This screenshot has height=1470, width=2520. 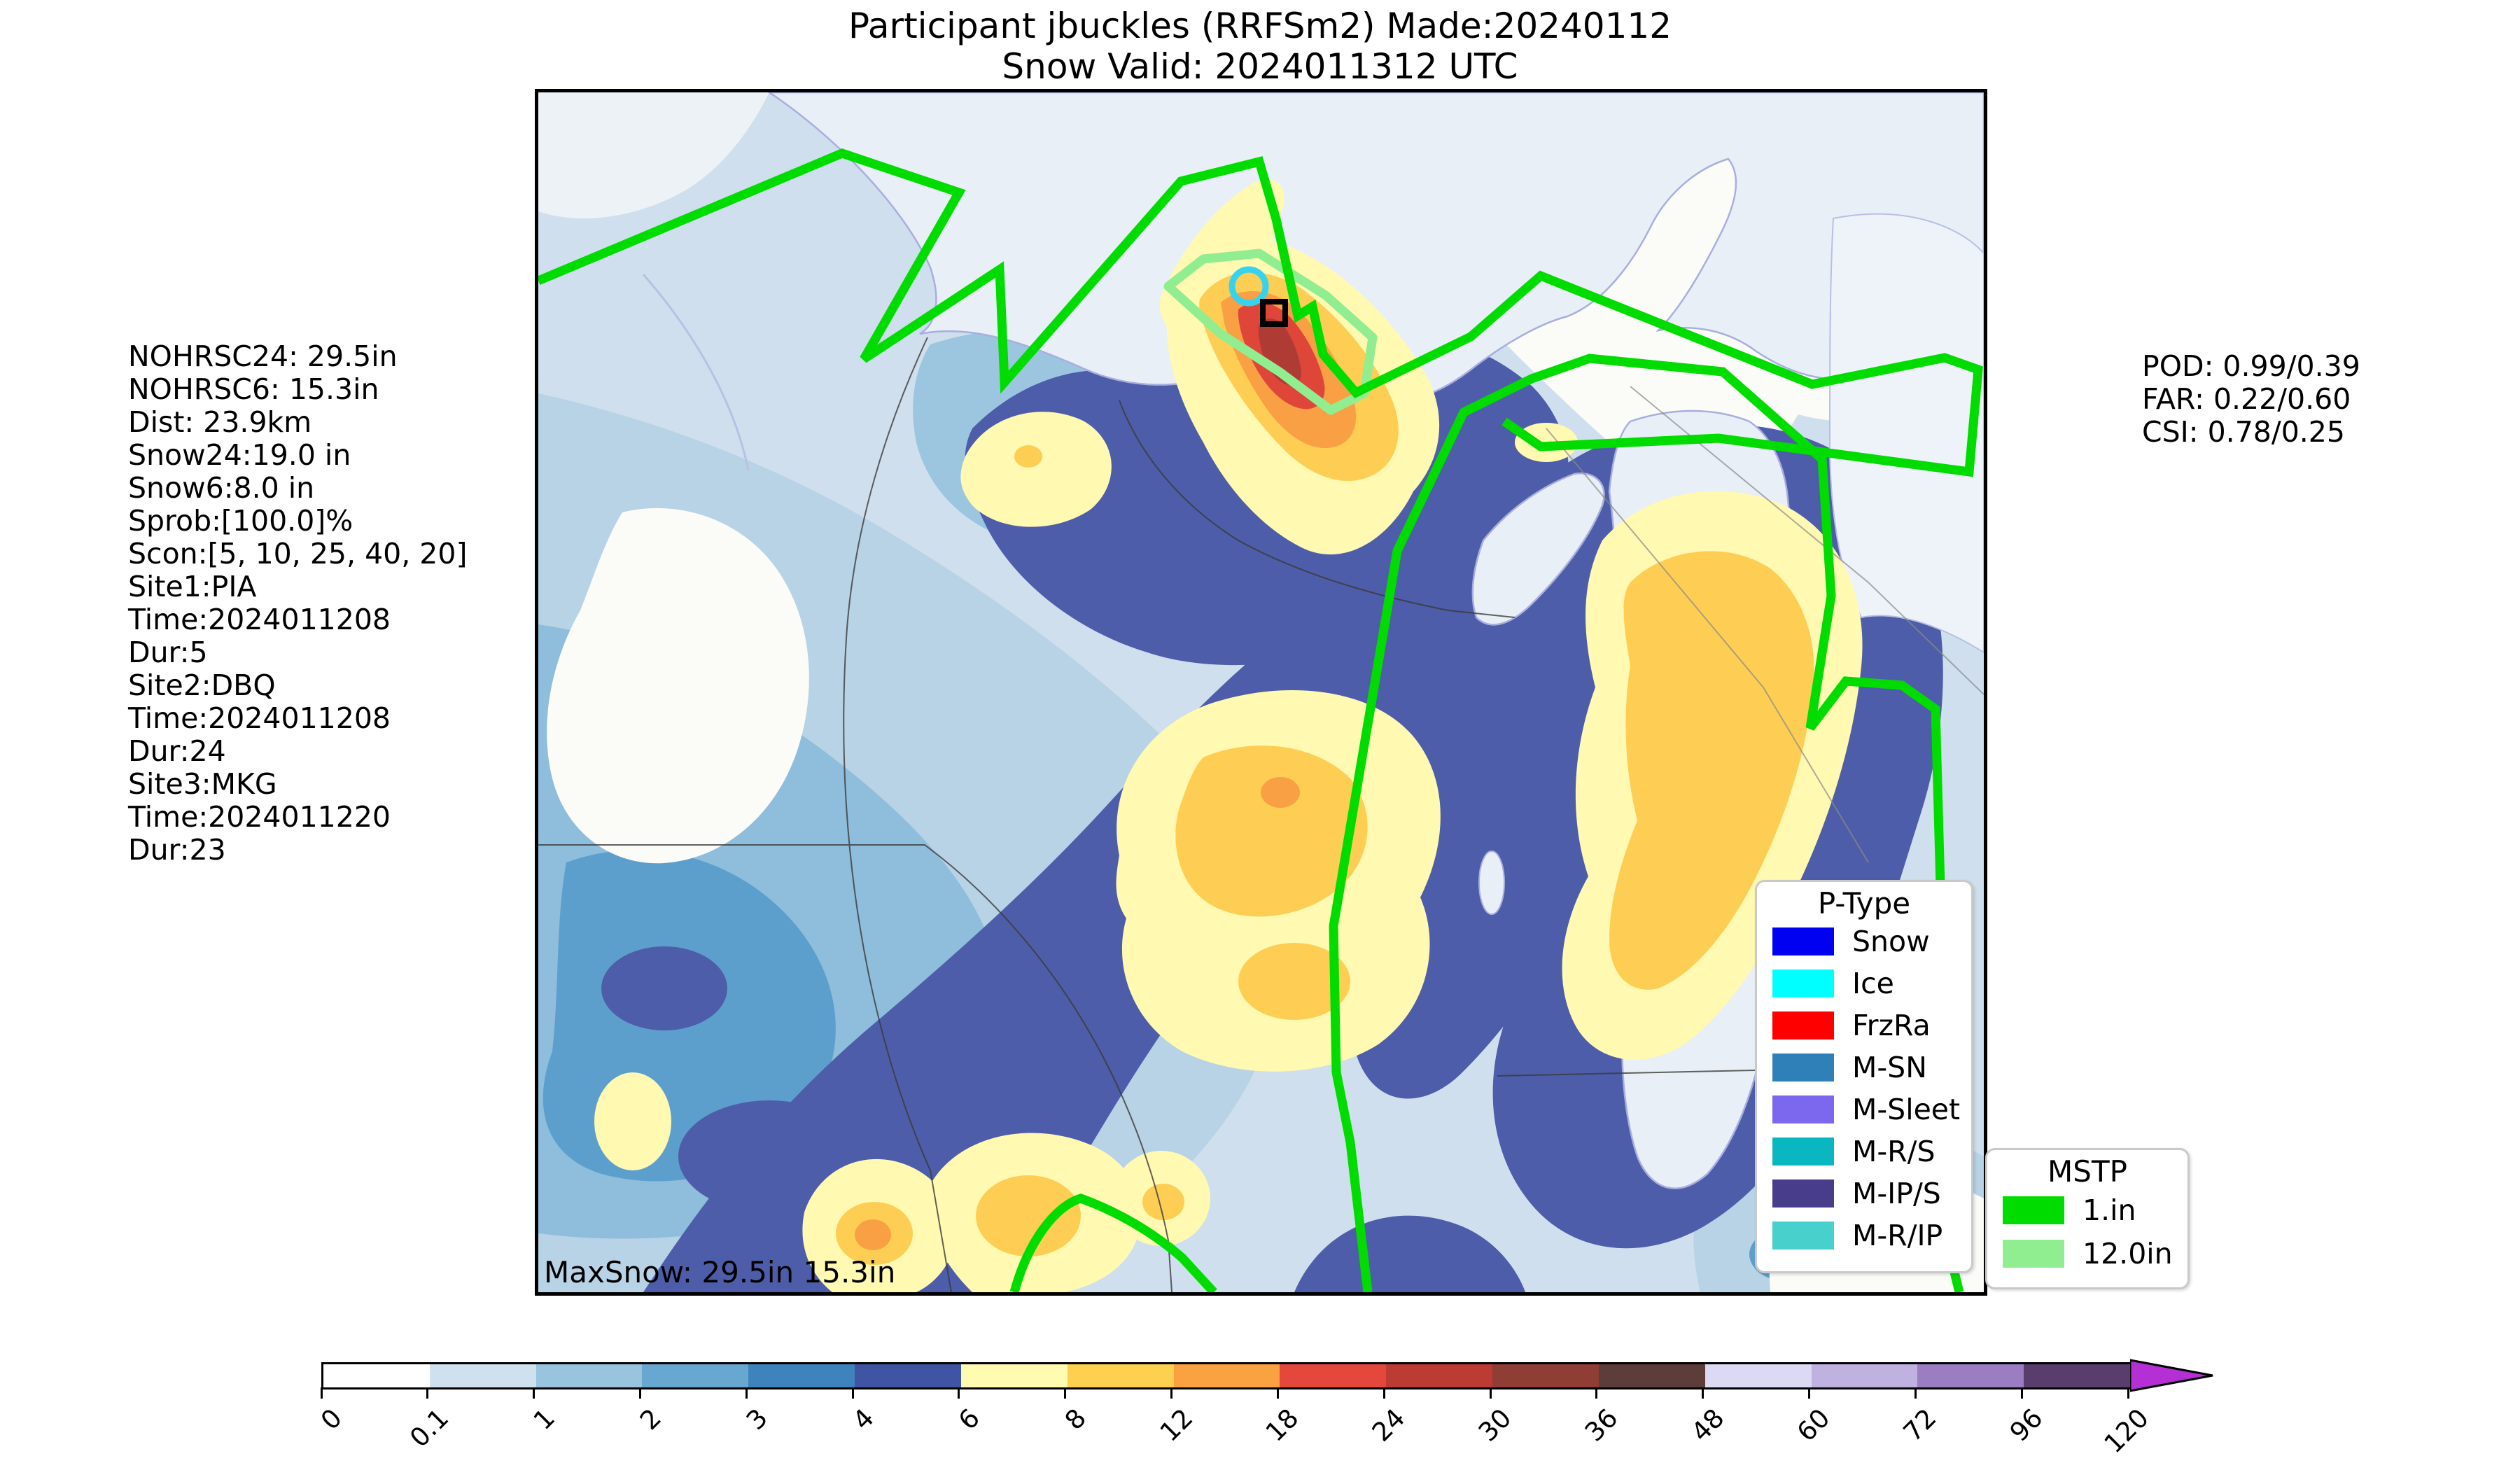 I want to click on ptype-legend-swatch-m-r-s, so click(x=1803, y=1152).